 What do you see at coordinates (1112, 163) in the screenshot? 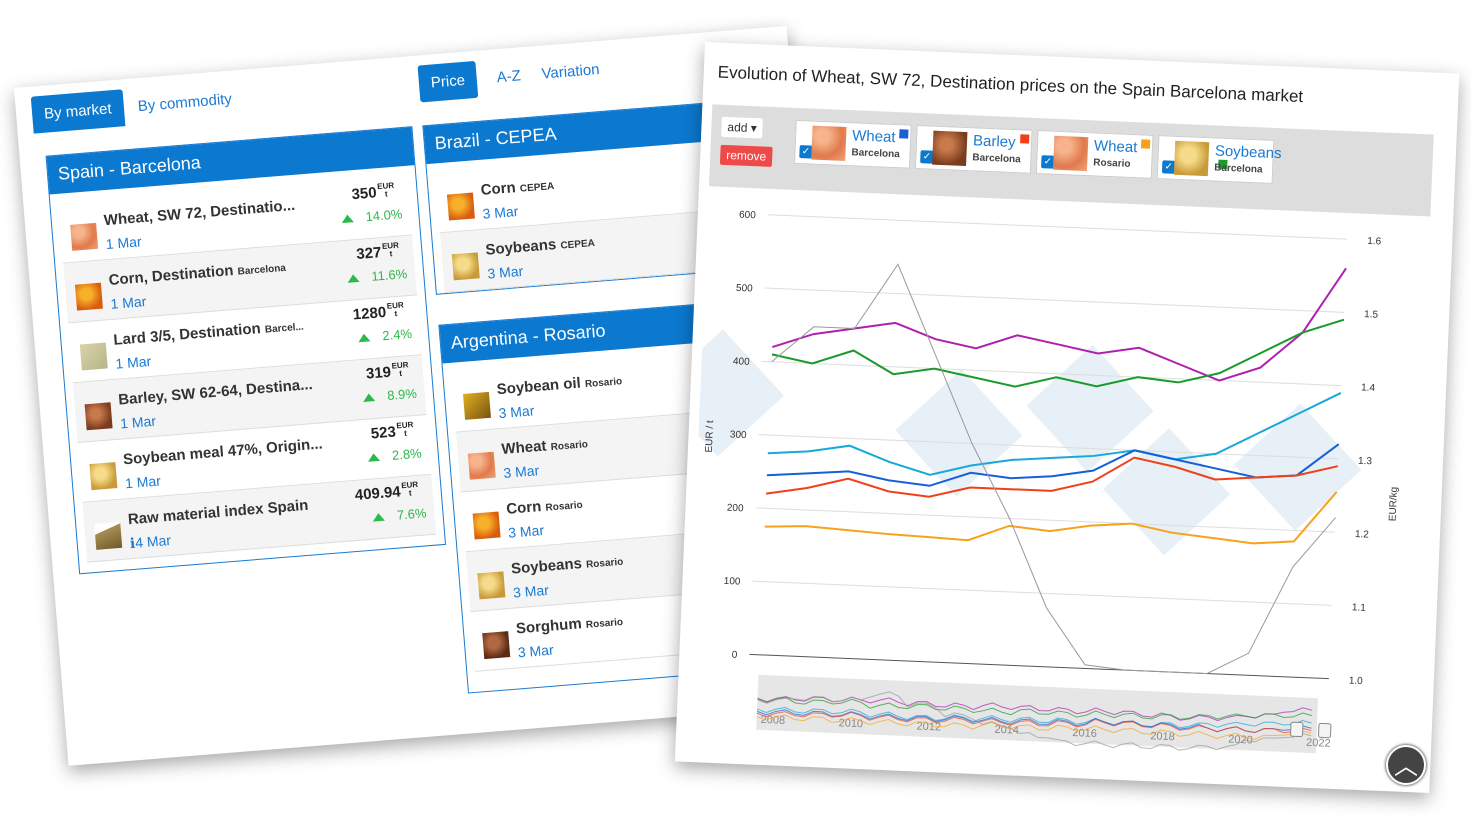
I see `legend-market: Rosario` at bounding box center [1112, 163].